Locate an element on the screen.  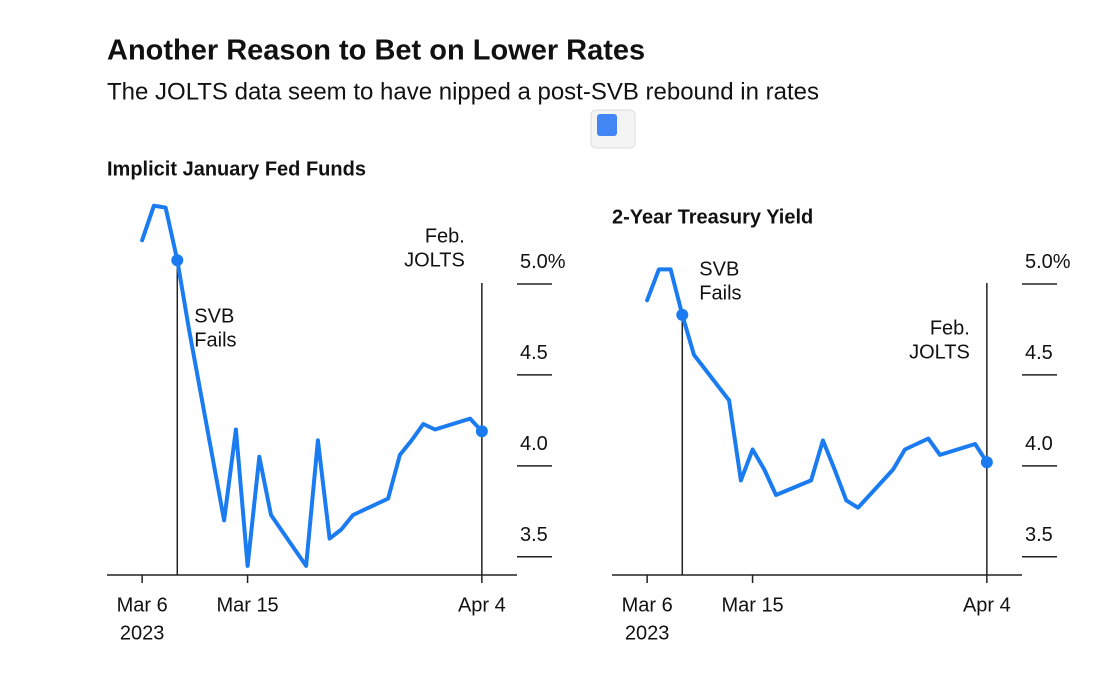
page-title: Another Reason to Bet on Lower Rates is located at coordinates (376, 51).